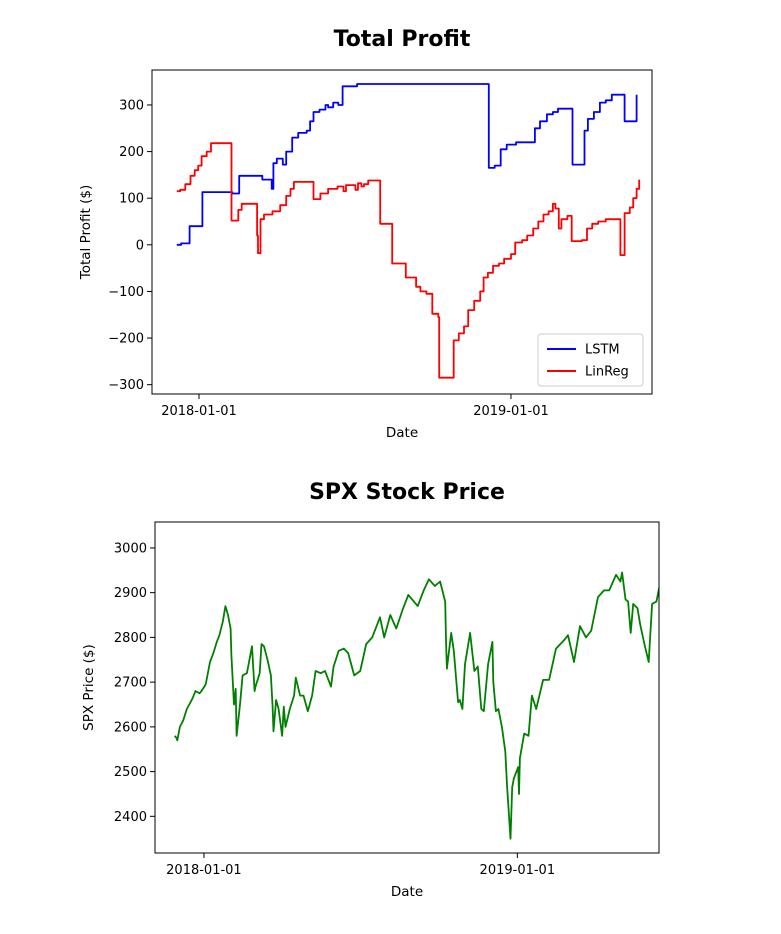 The image size is (781, 934). I want to click on profit-ytick-label: −100, so click(126, 292).